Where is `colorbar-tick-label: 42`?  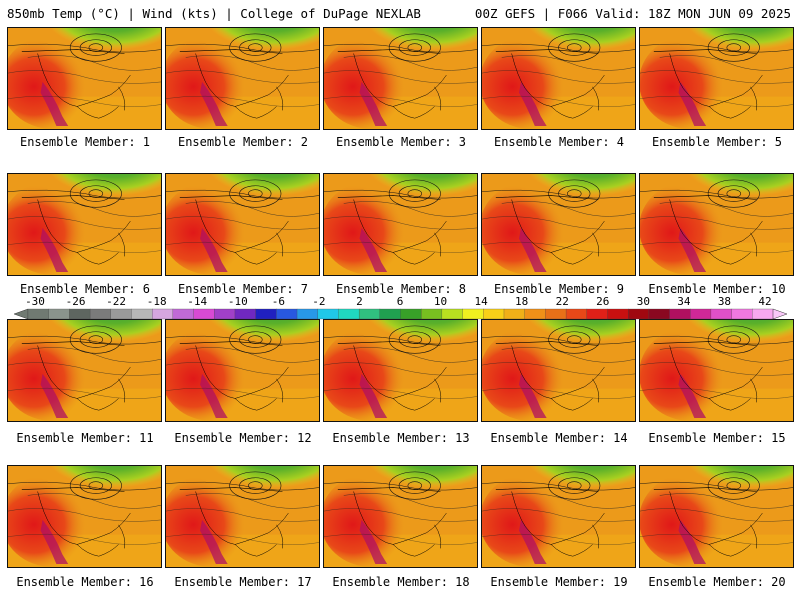
colorbar-tick-label: 42 is located at coordinates (765, 301).